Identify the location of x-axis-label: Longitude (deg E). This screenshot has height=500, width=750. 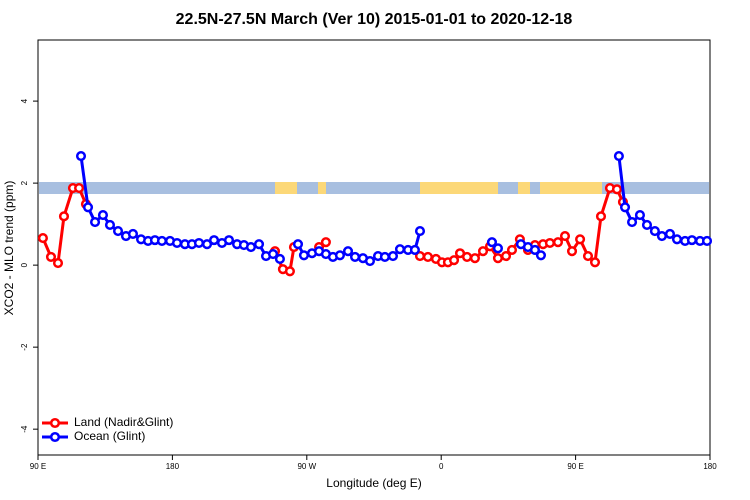
(373, 483).